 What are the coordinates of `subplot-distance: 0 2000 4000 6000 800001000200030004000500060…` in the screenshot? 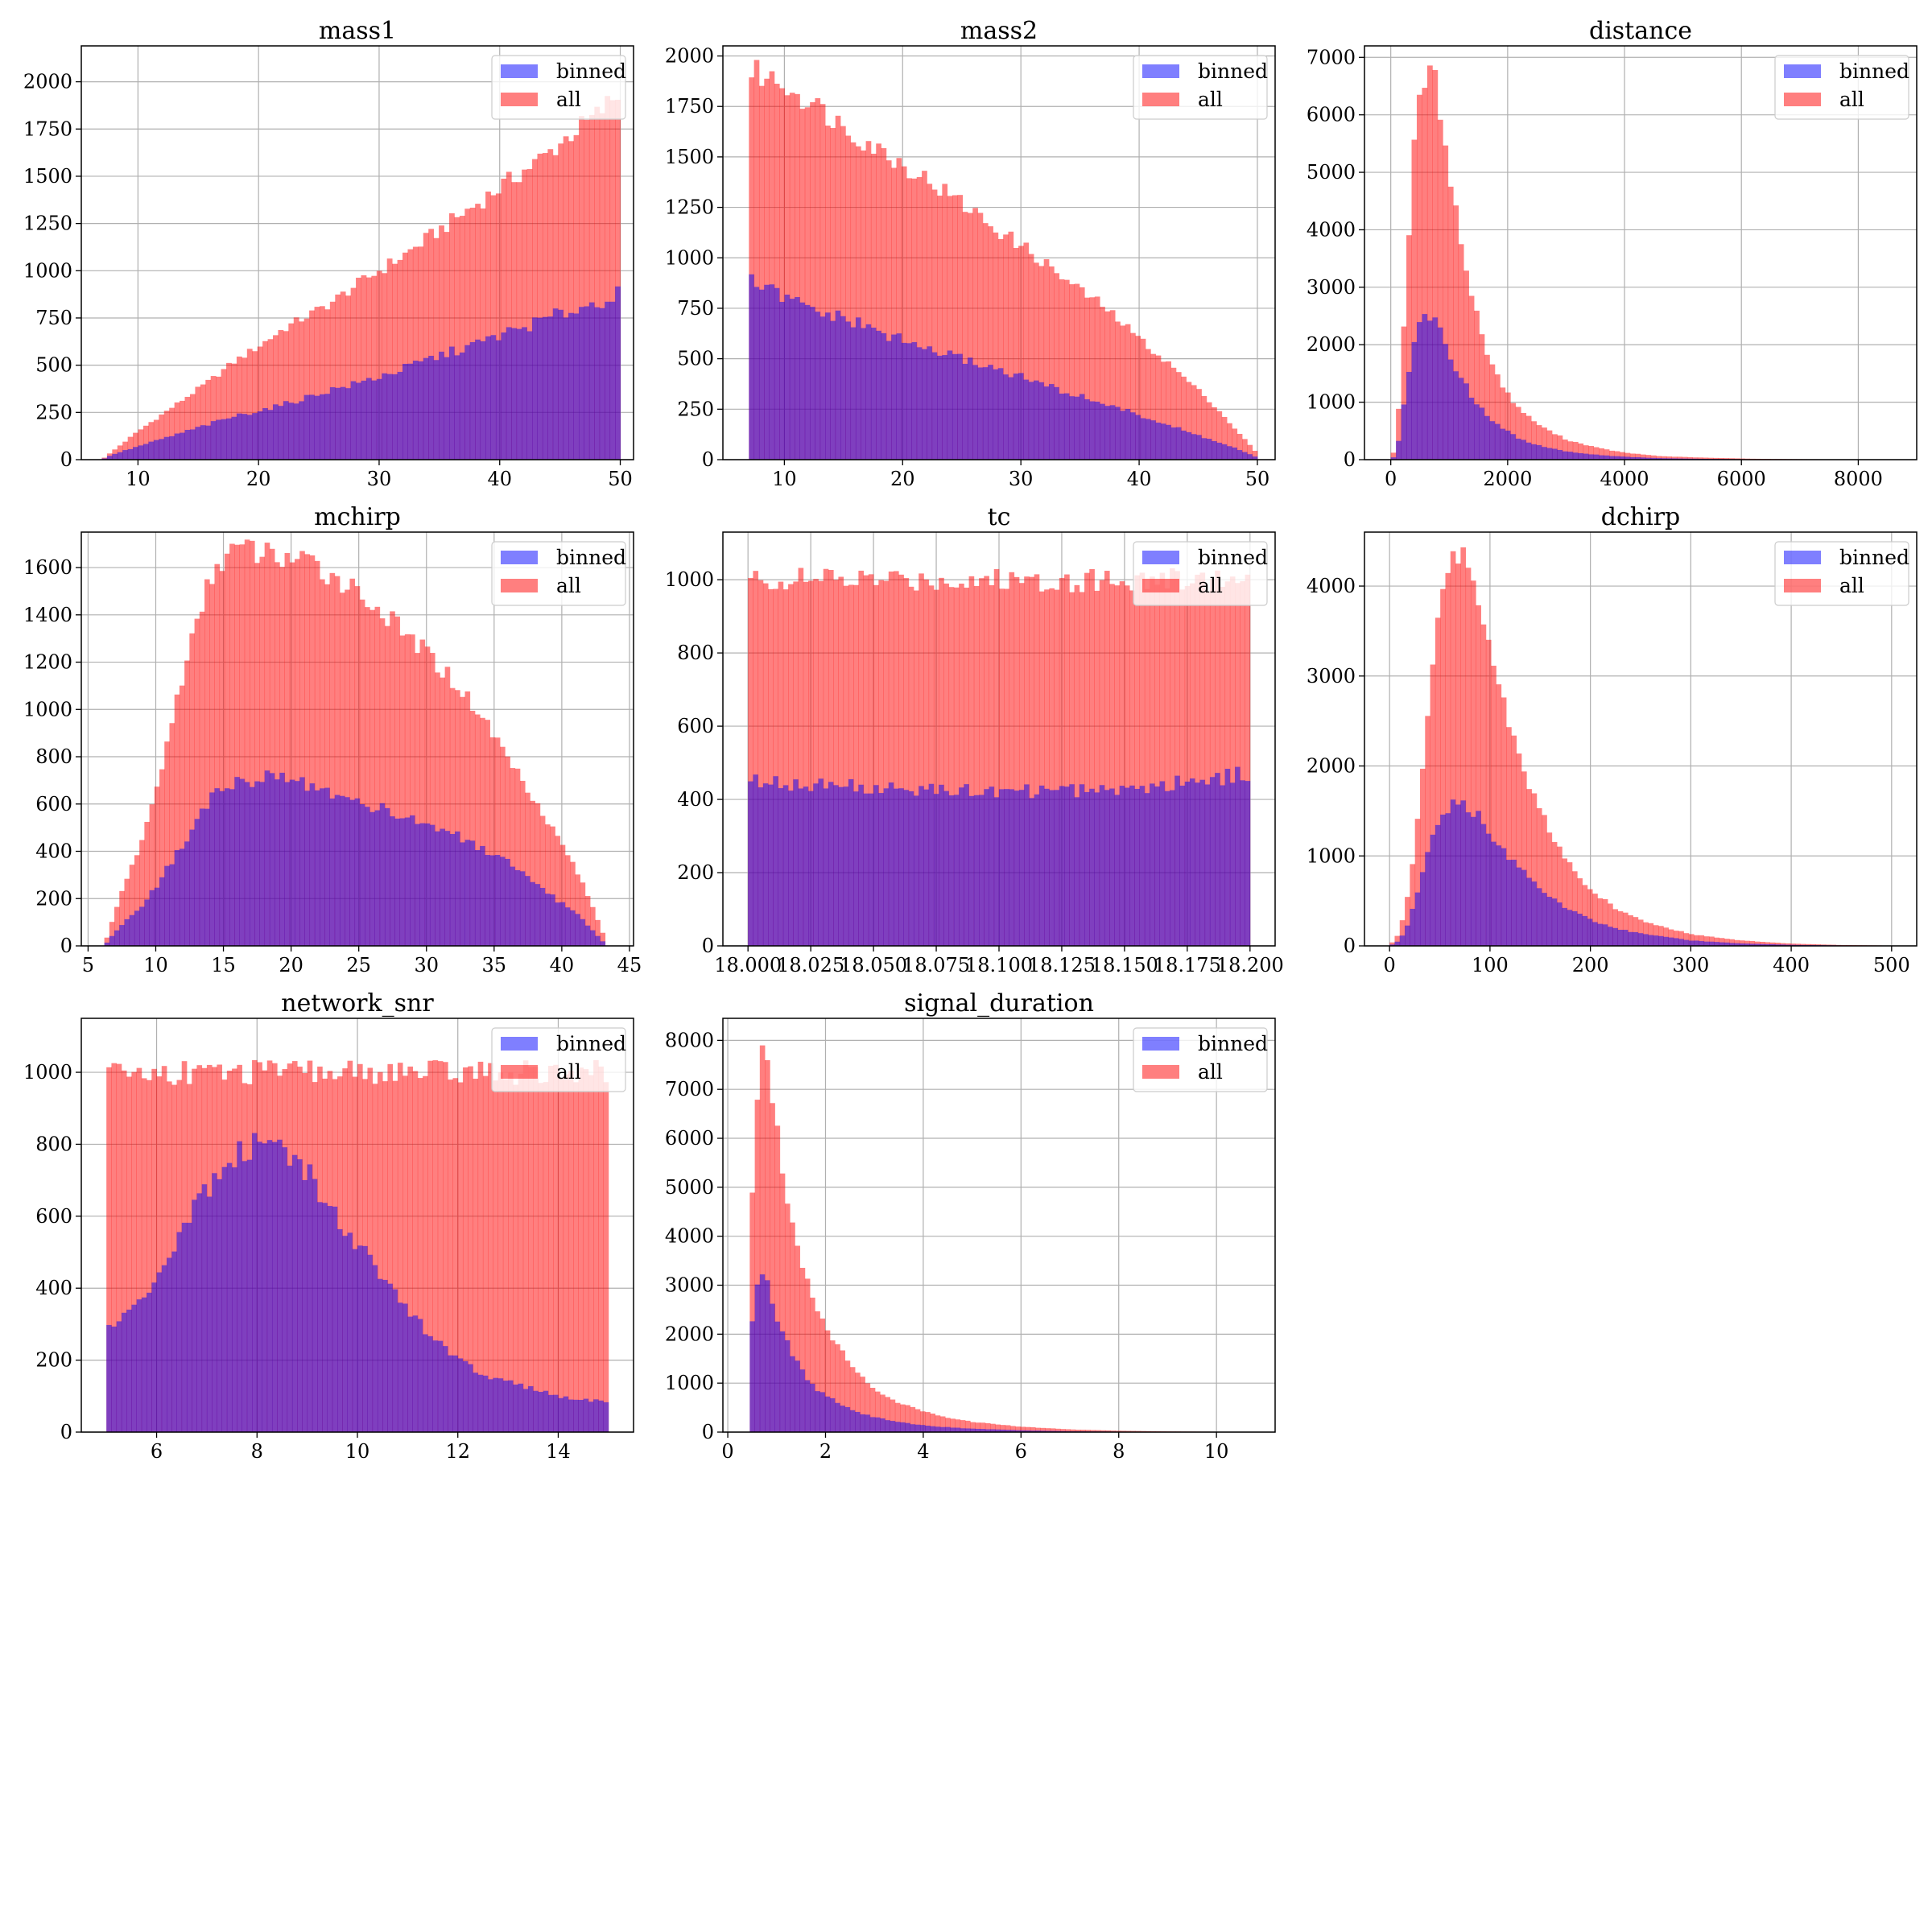 It's located at (1612, 253).